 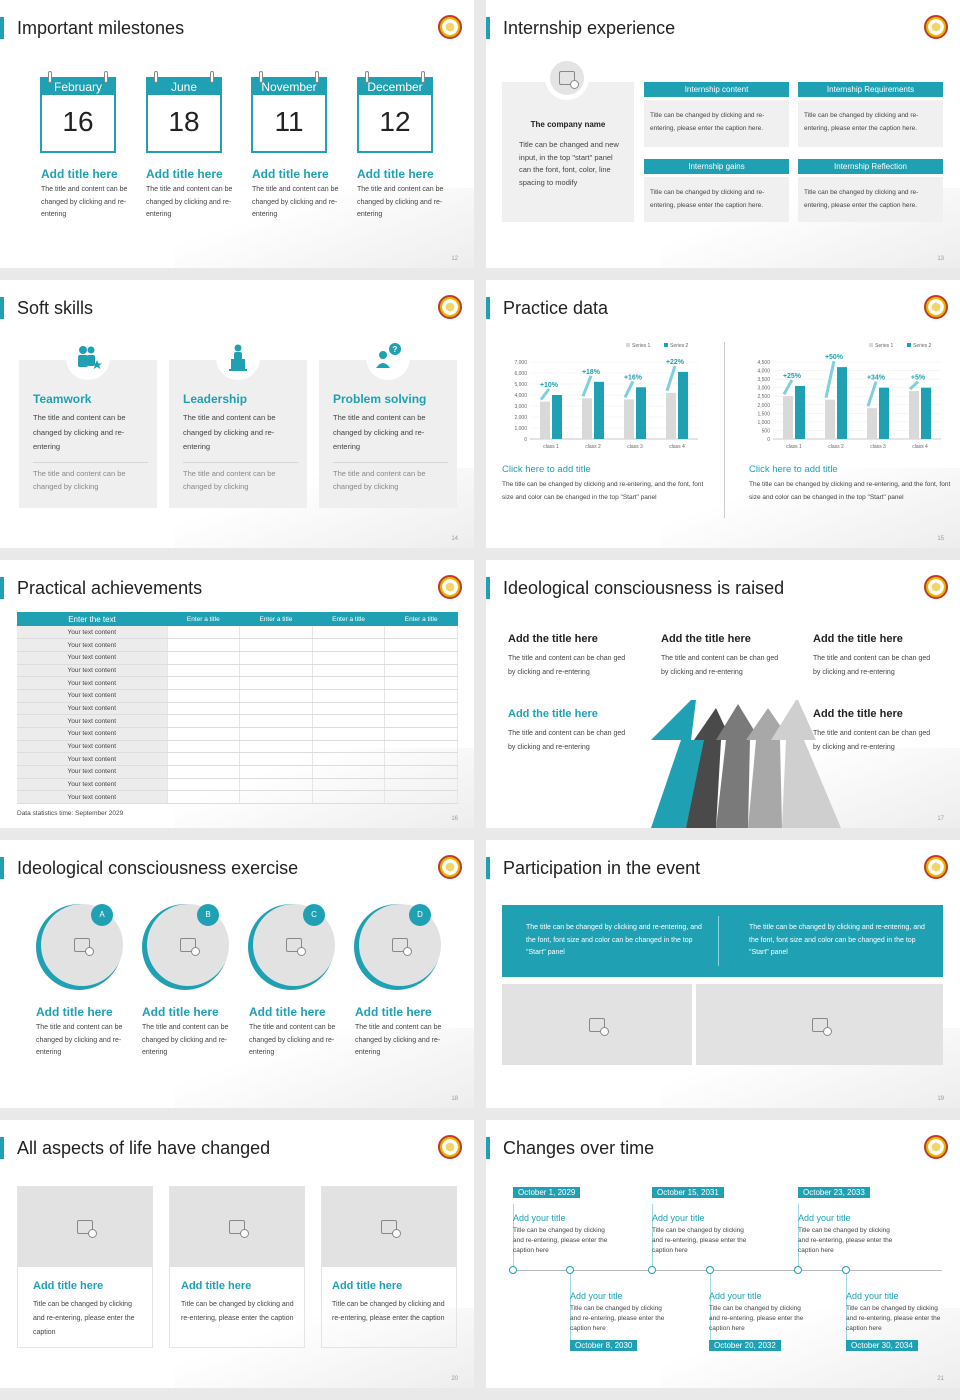 I want to click on date-label: October 8, 2030, so click(x=604, y=1345).